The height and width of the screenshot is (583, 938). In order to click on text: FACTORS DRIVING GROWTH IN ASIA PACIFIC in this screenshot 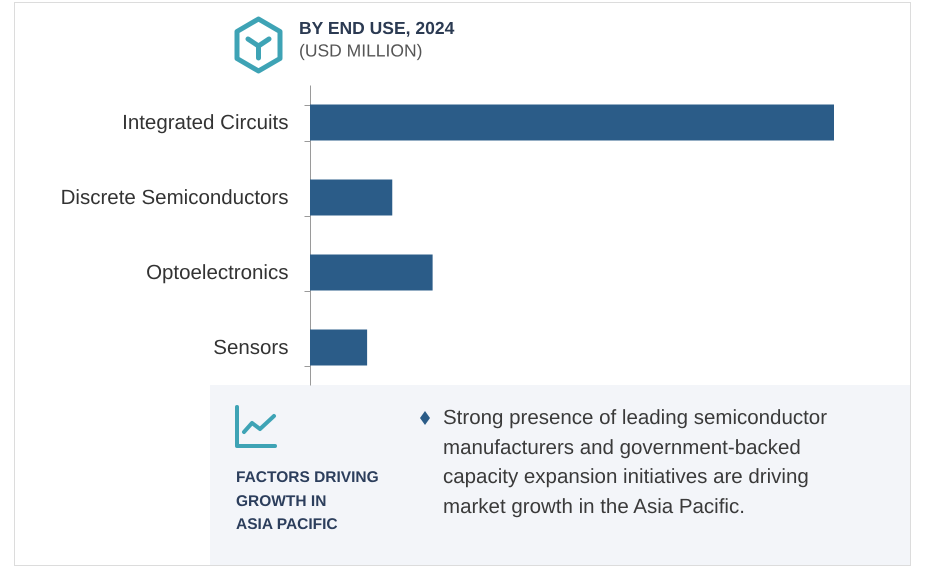, I will do `click(308, 501)`.